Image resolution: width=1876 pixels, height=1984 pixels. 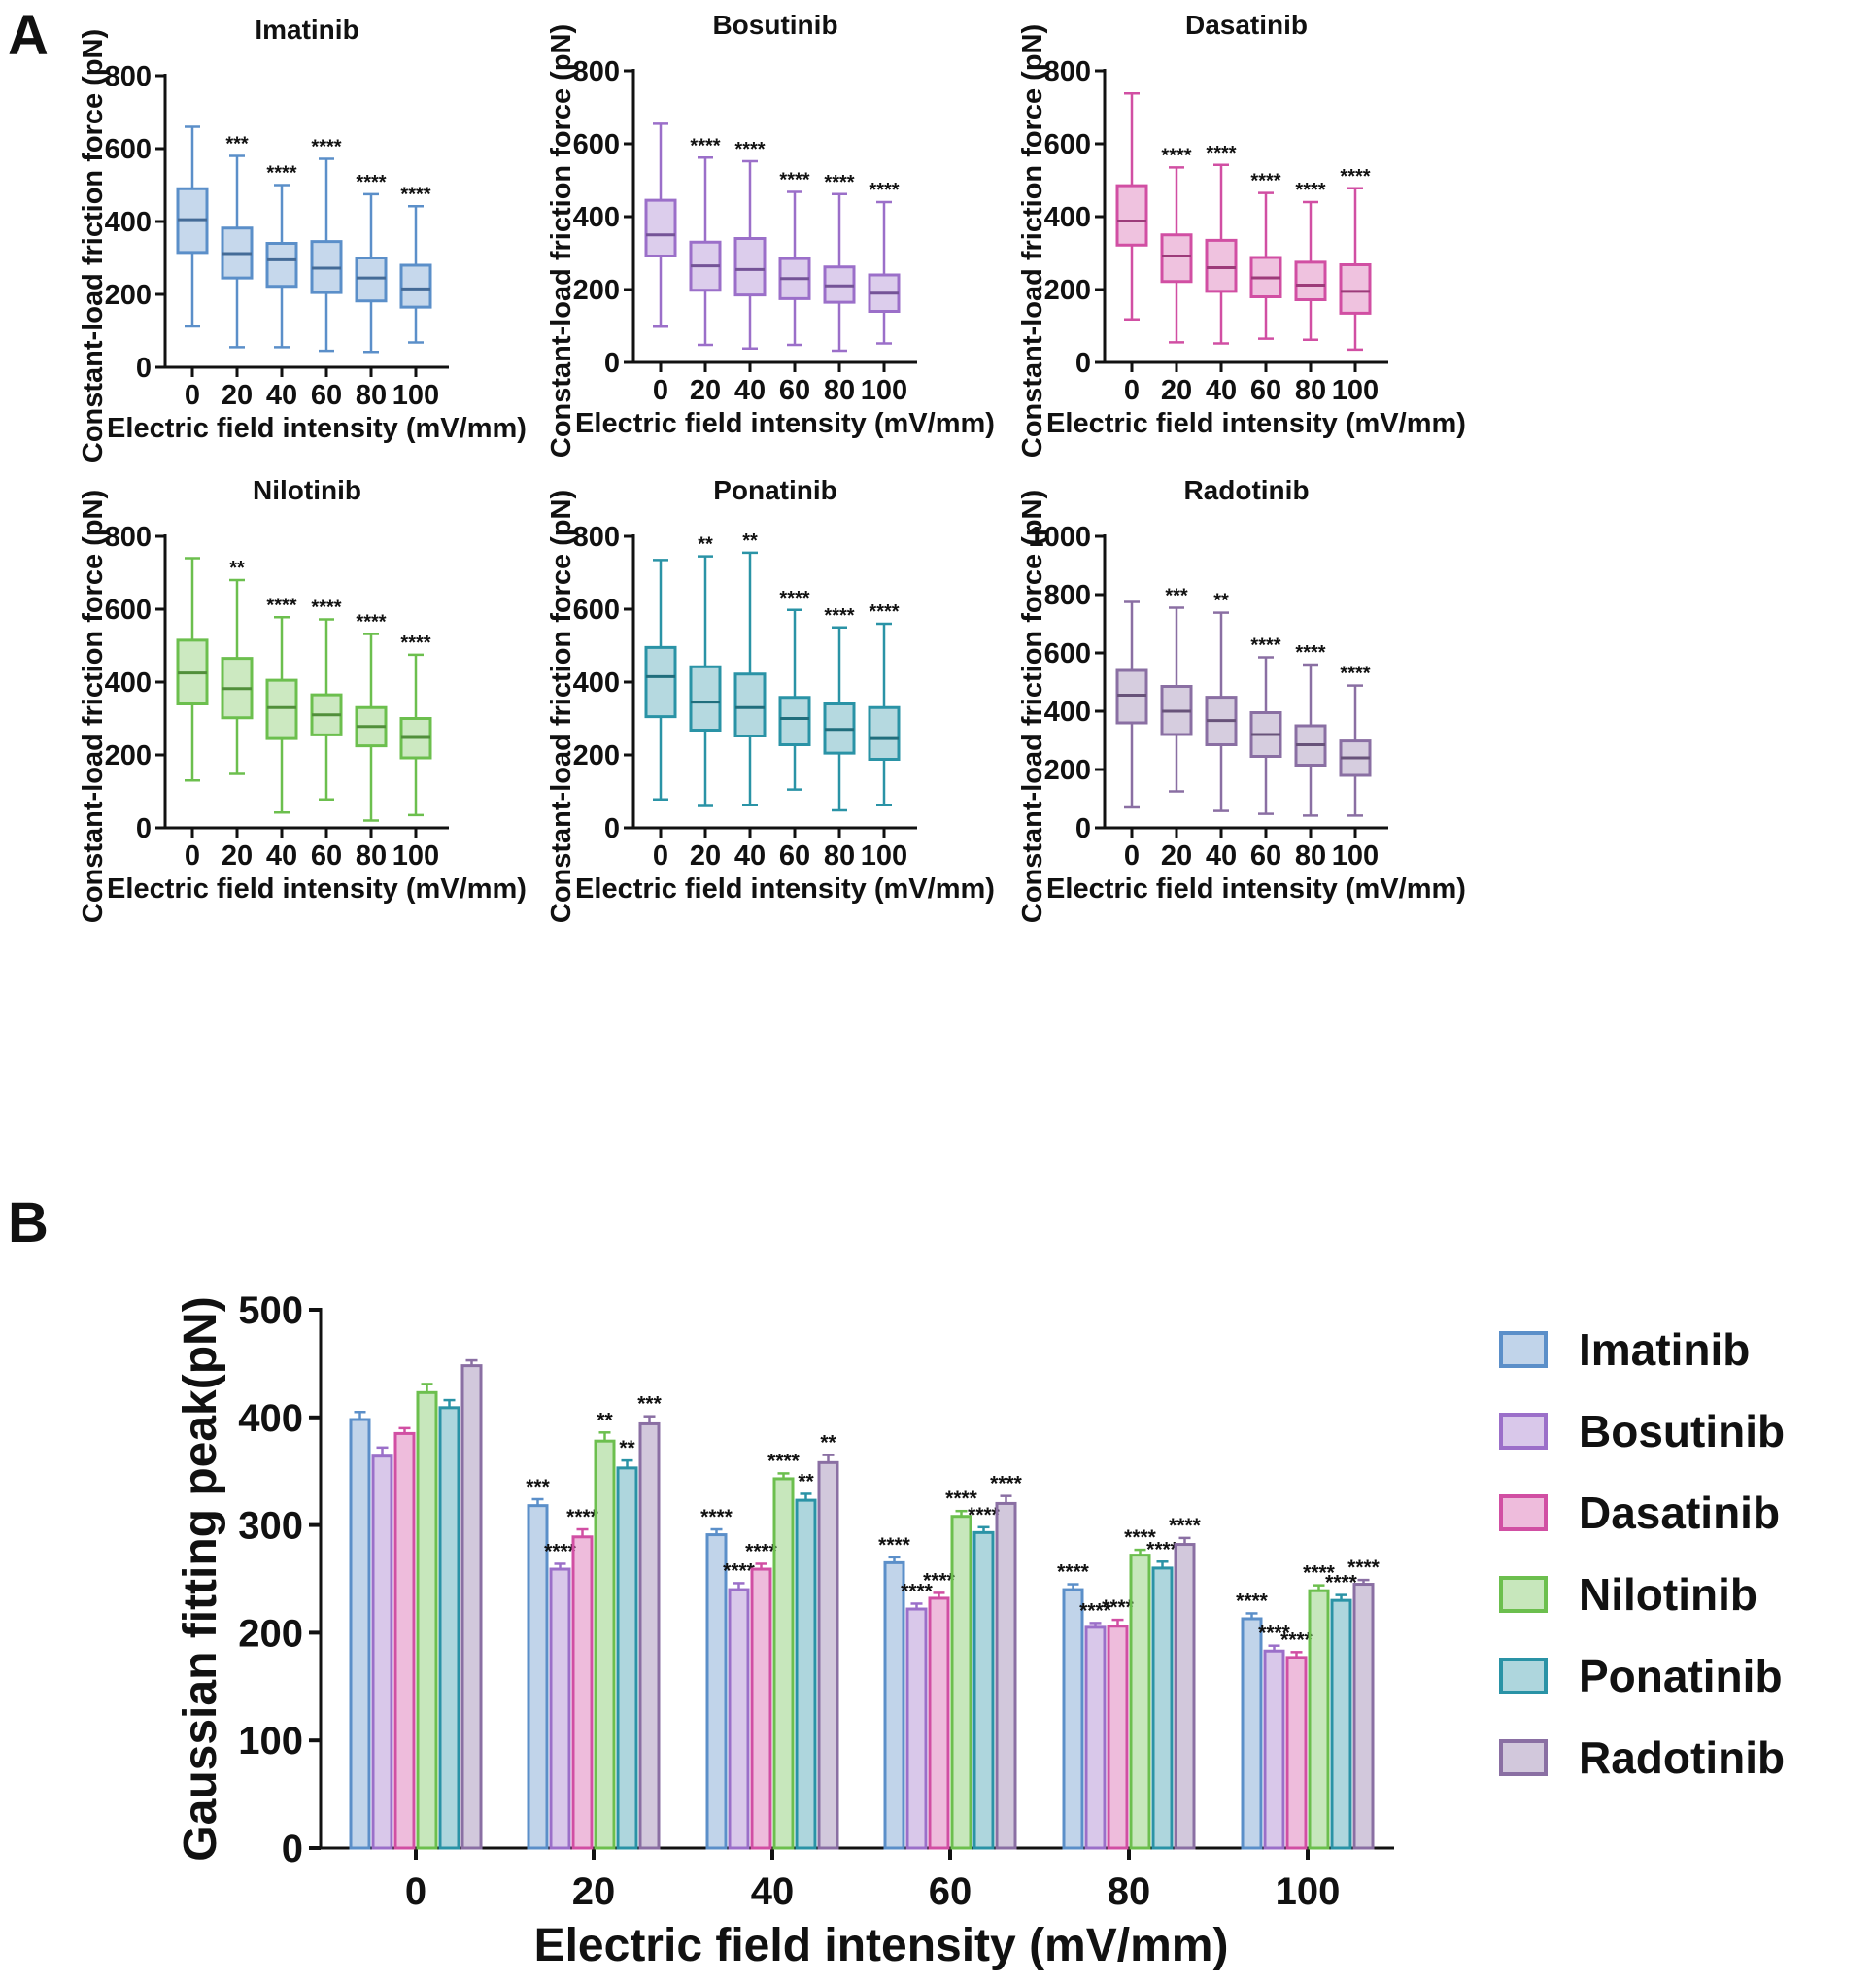 I want to click on legend-label: Imatinib, so click(x=1664, y=1349).